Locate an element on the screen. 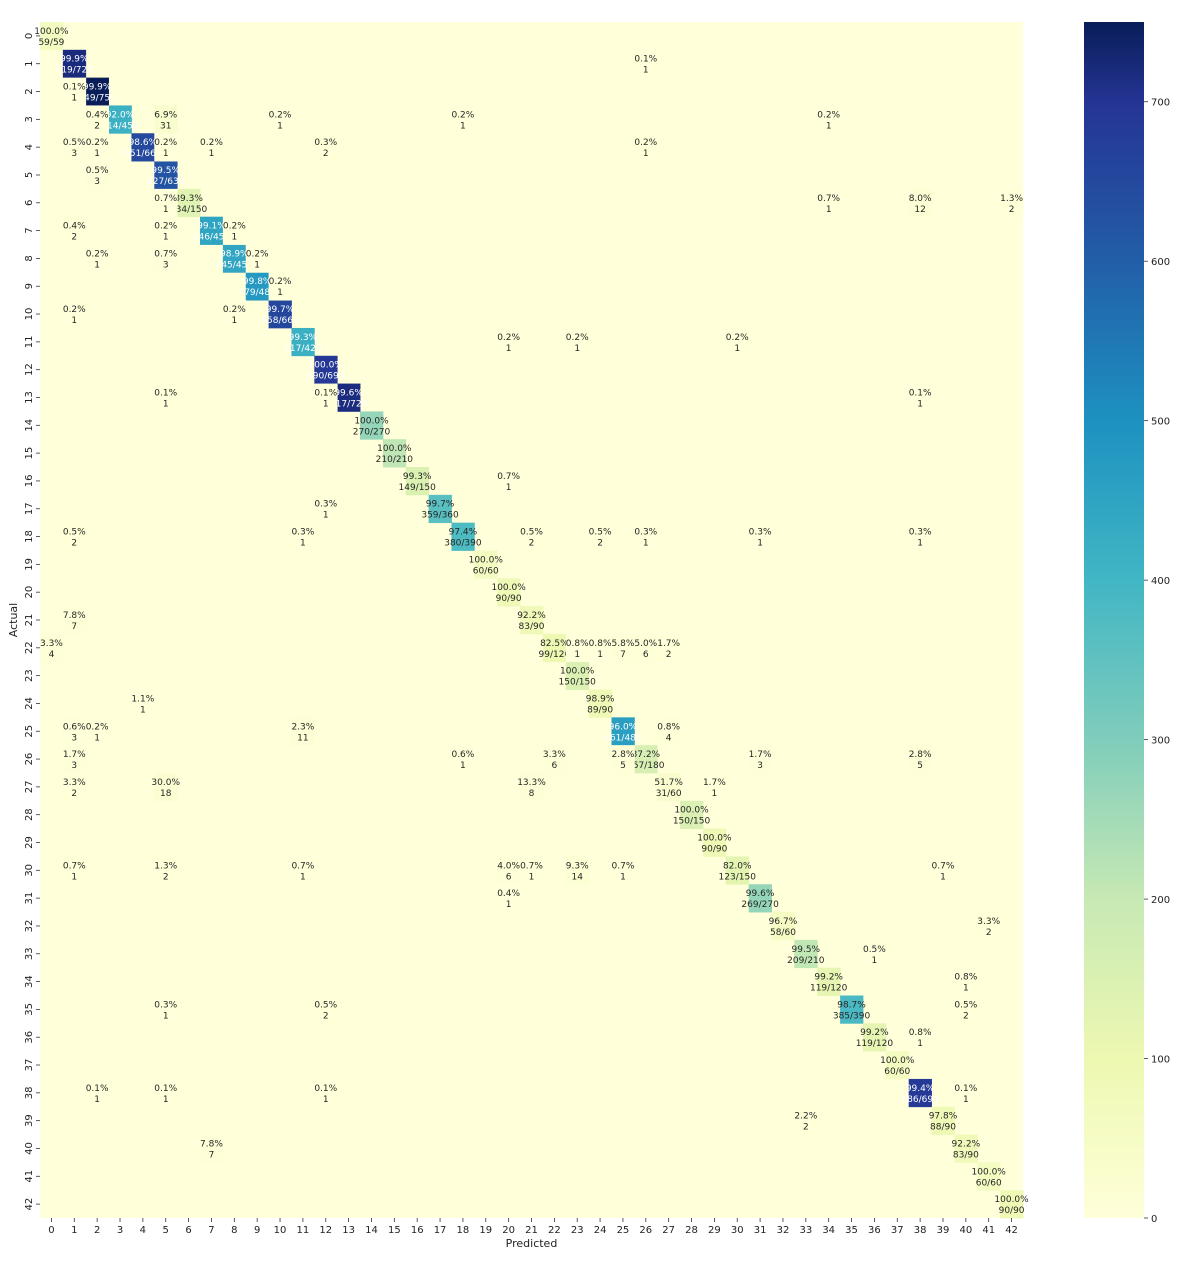  cell-count-label: 31 is located at coordinates (165, 126).